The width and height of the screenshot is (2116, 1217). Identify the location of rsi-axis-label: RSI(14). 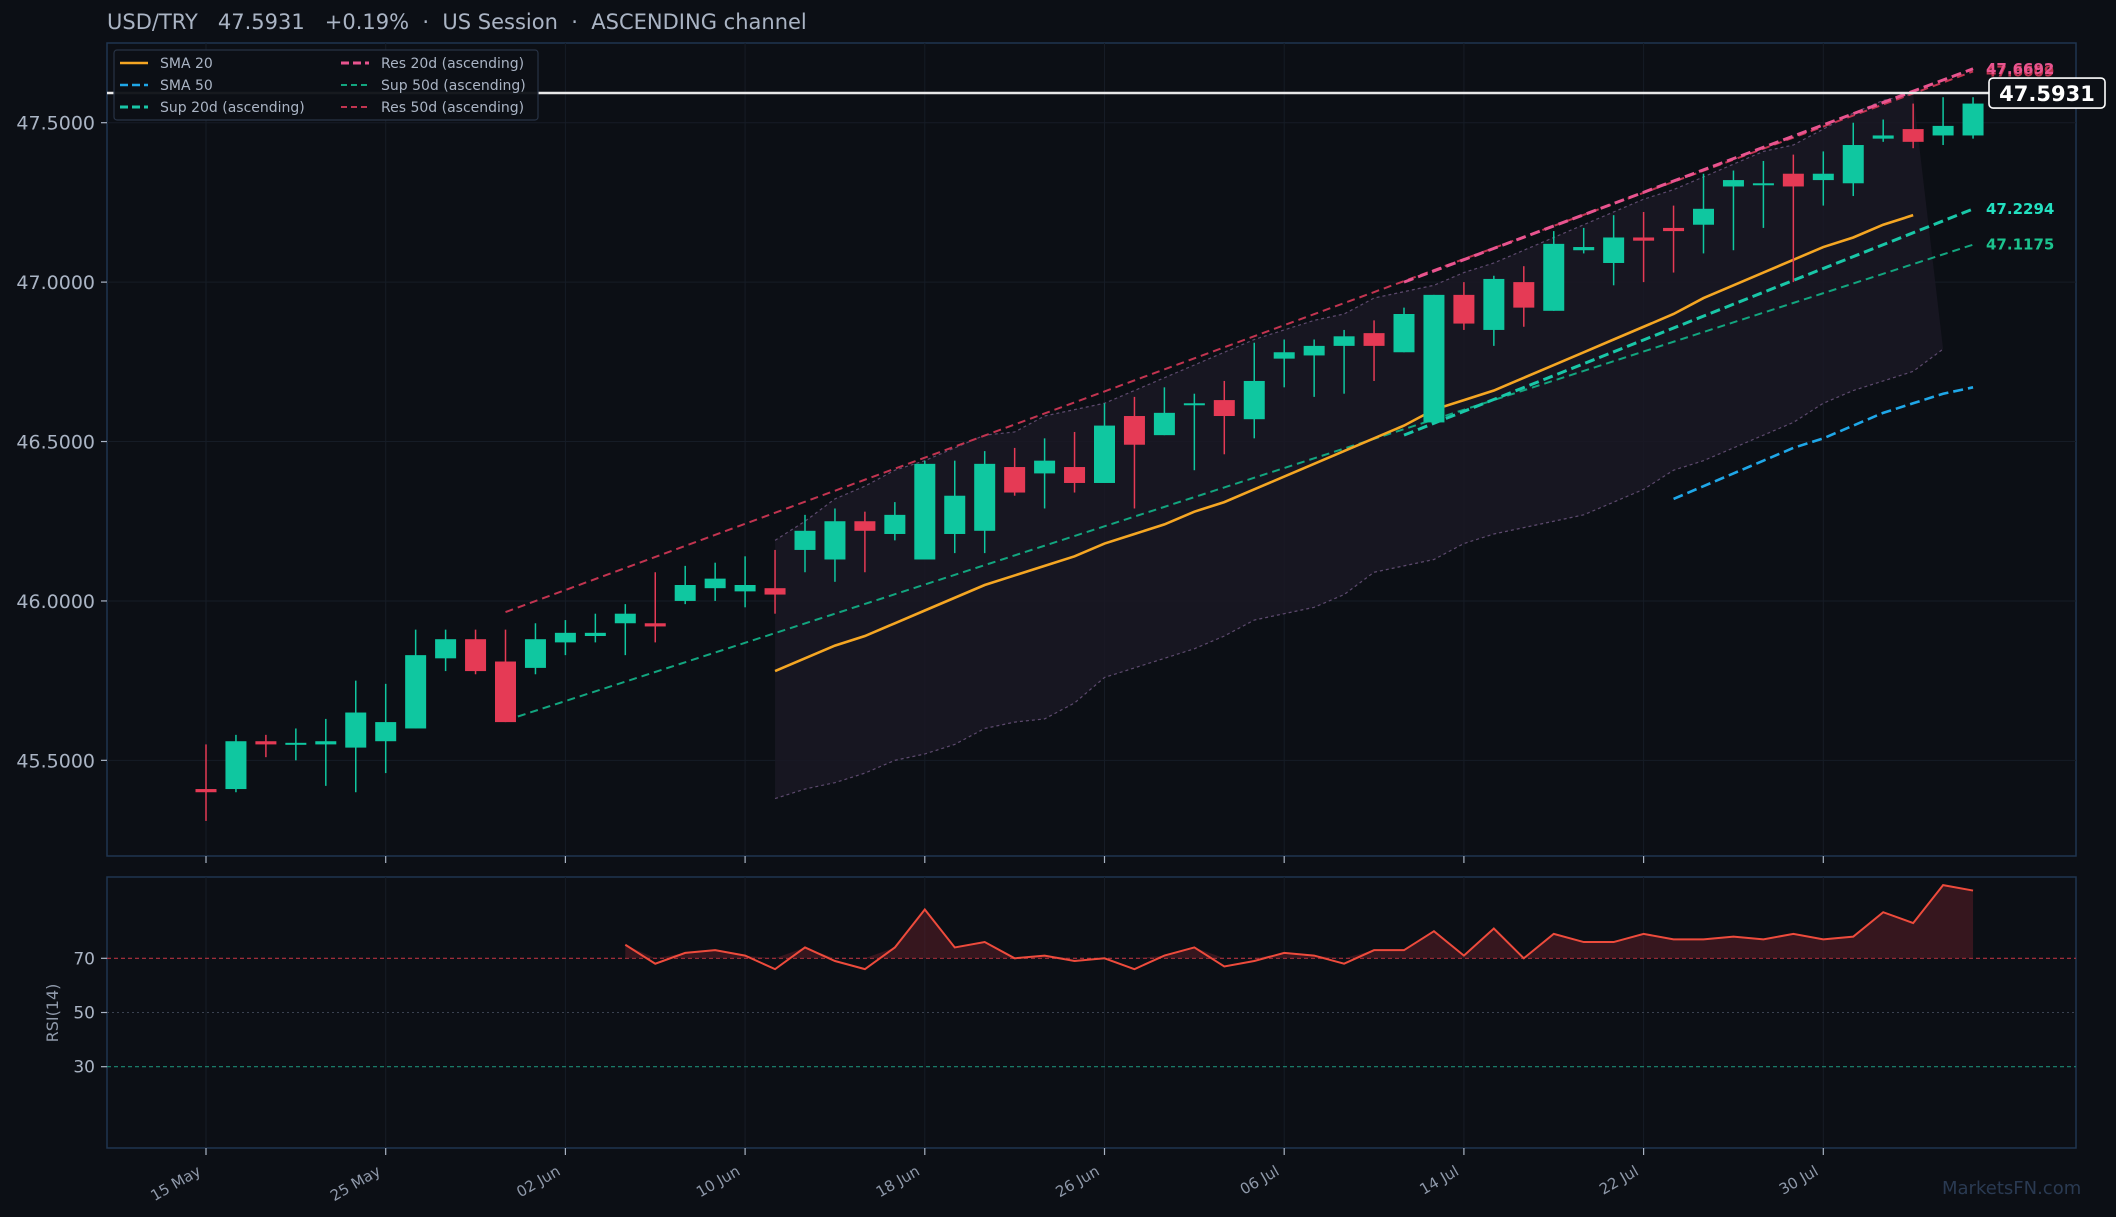
(52, 1013).